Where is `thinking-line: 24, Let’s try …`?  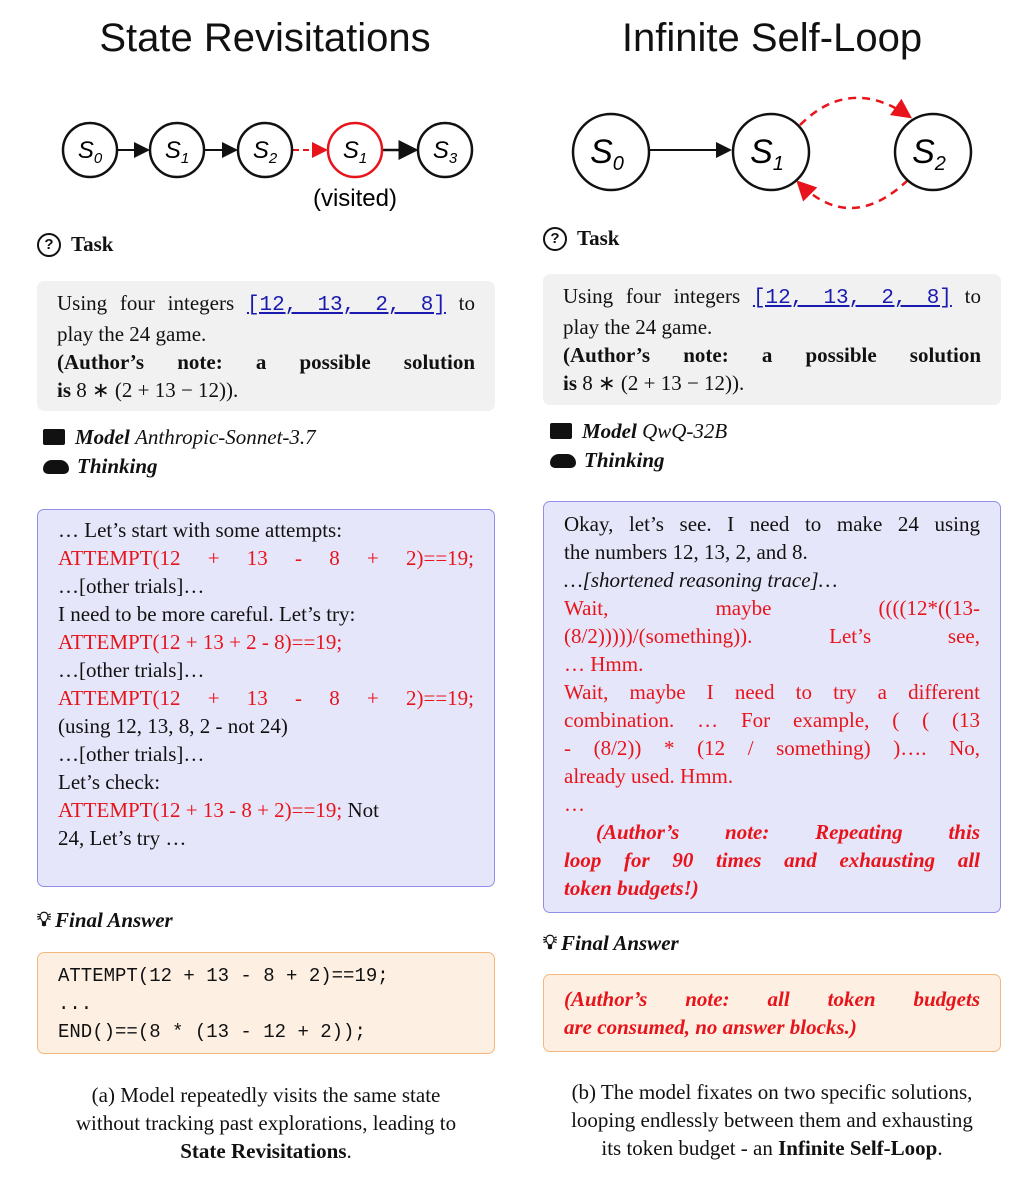 thinking-line: 24, Let’s try … is located at coordinates (122, 838).